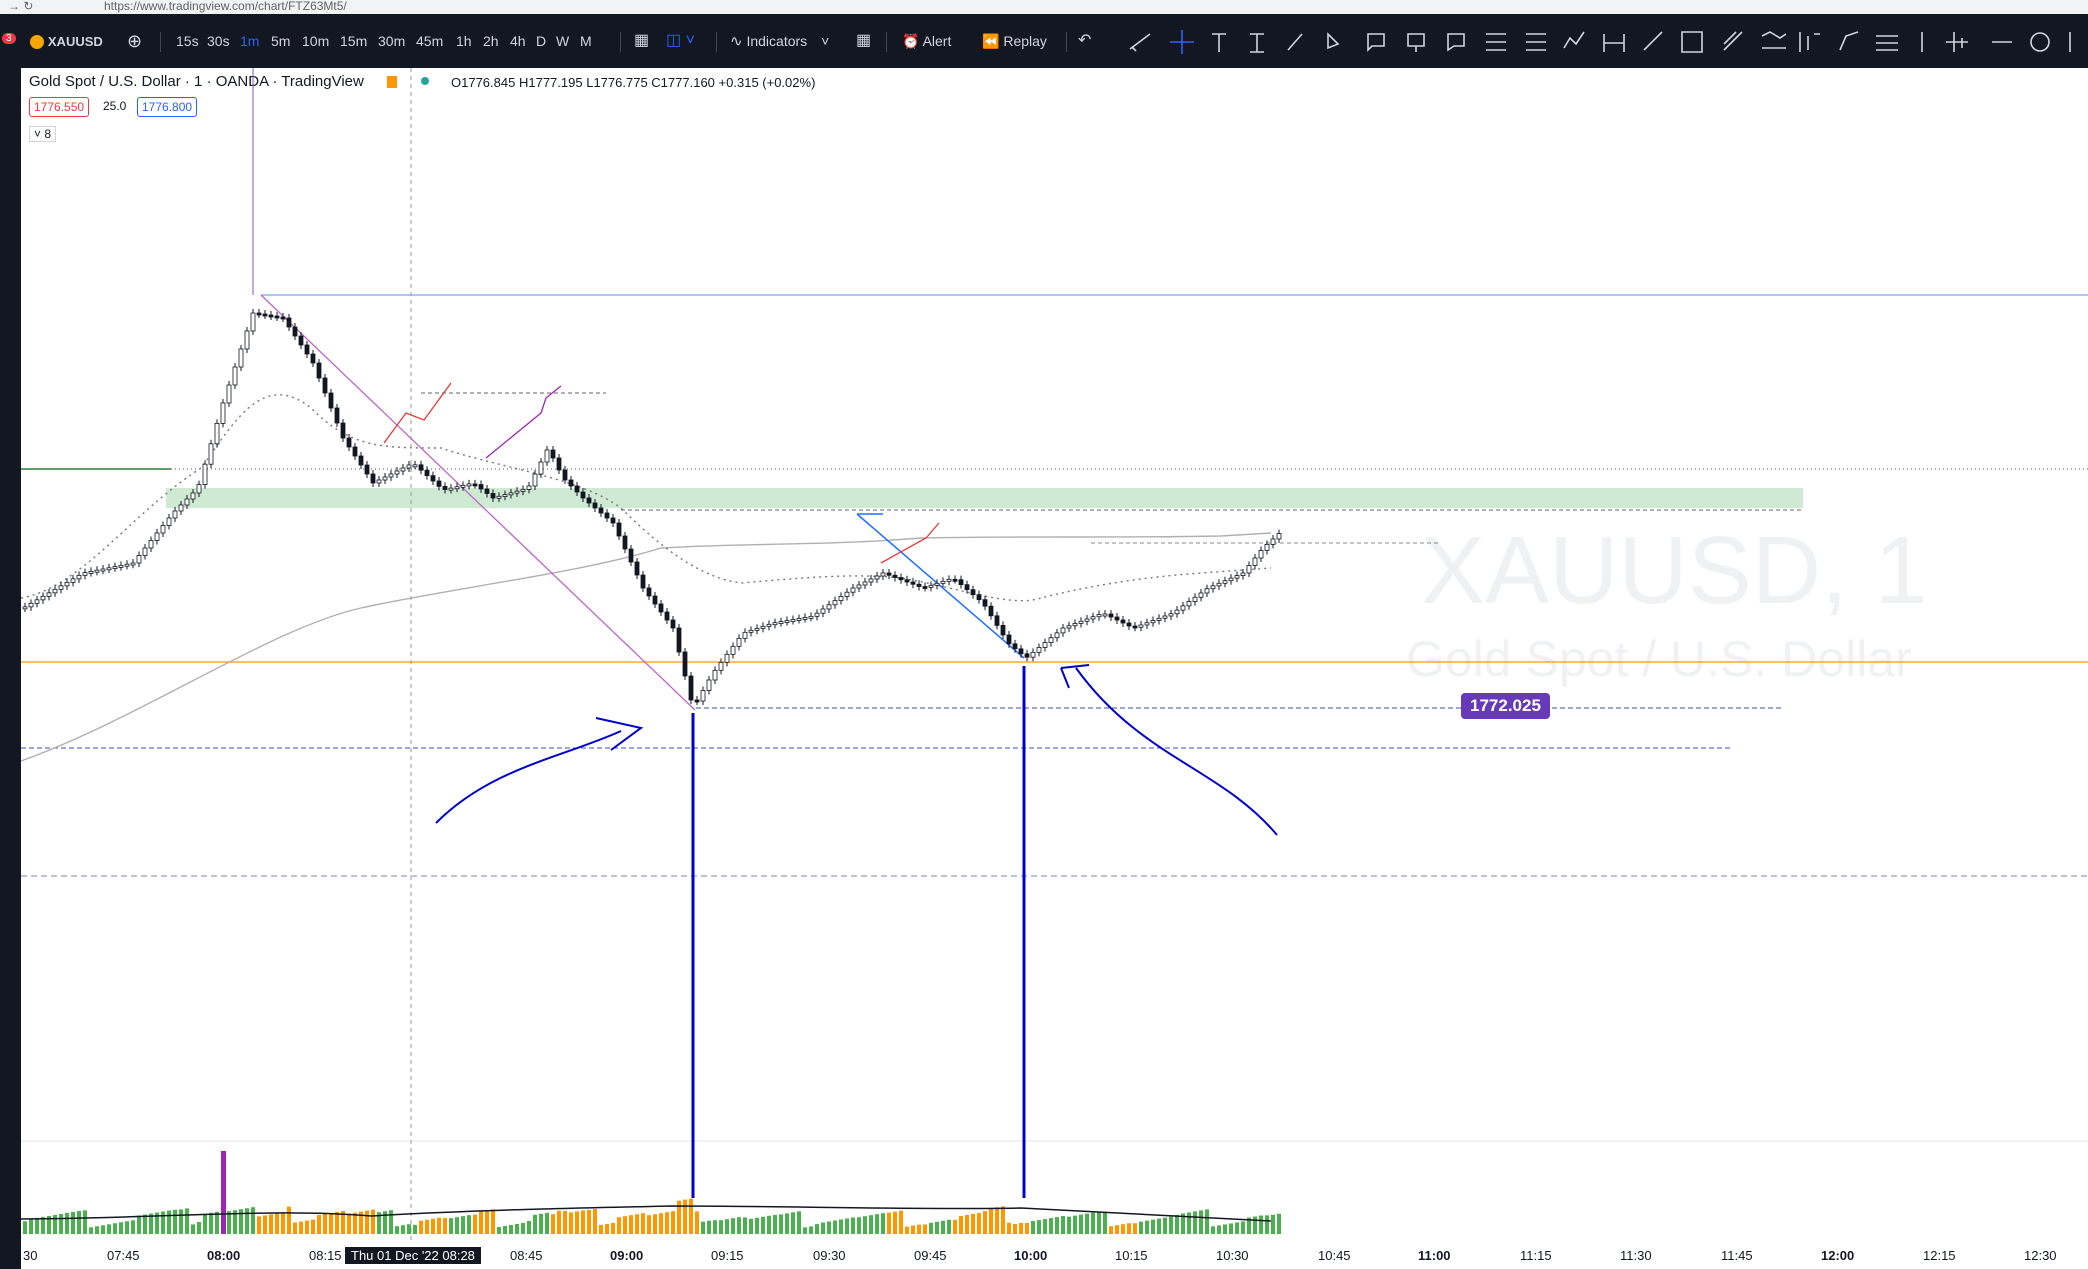 This screenshot has width=2088, height=1269. Describe the element at coordinates (9, 37) in the screenshot. I see `menu-icon: 3` at that location.